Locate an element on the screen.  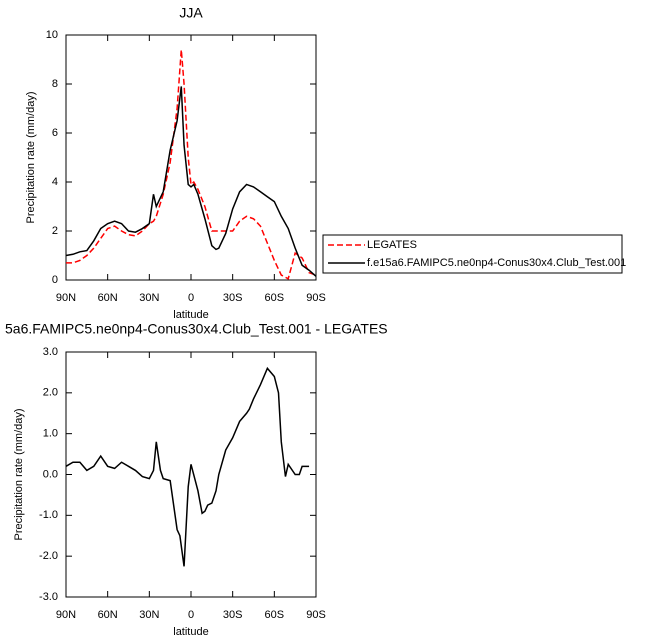
y-tick-label: 4 is located at coordinates (55, 182).